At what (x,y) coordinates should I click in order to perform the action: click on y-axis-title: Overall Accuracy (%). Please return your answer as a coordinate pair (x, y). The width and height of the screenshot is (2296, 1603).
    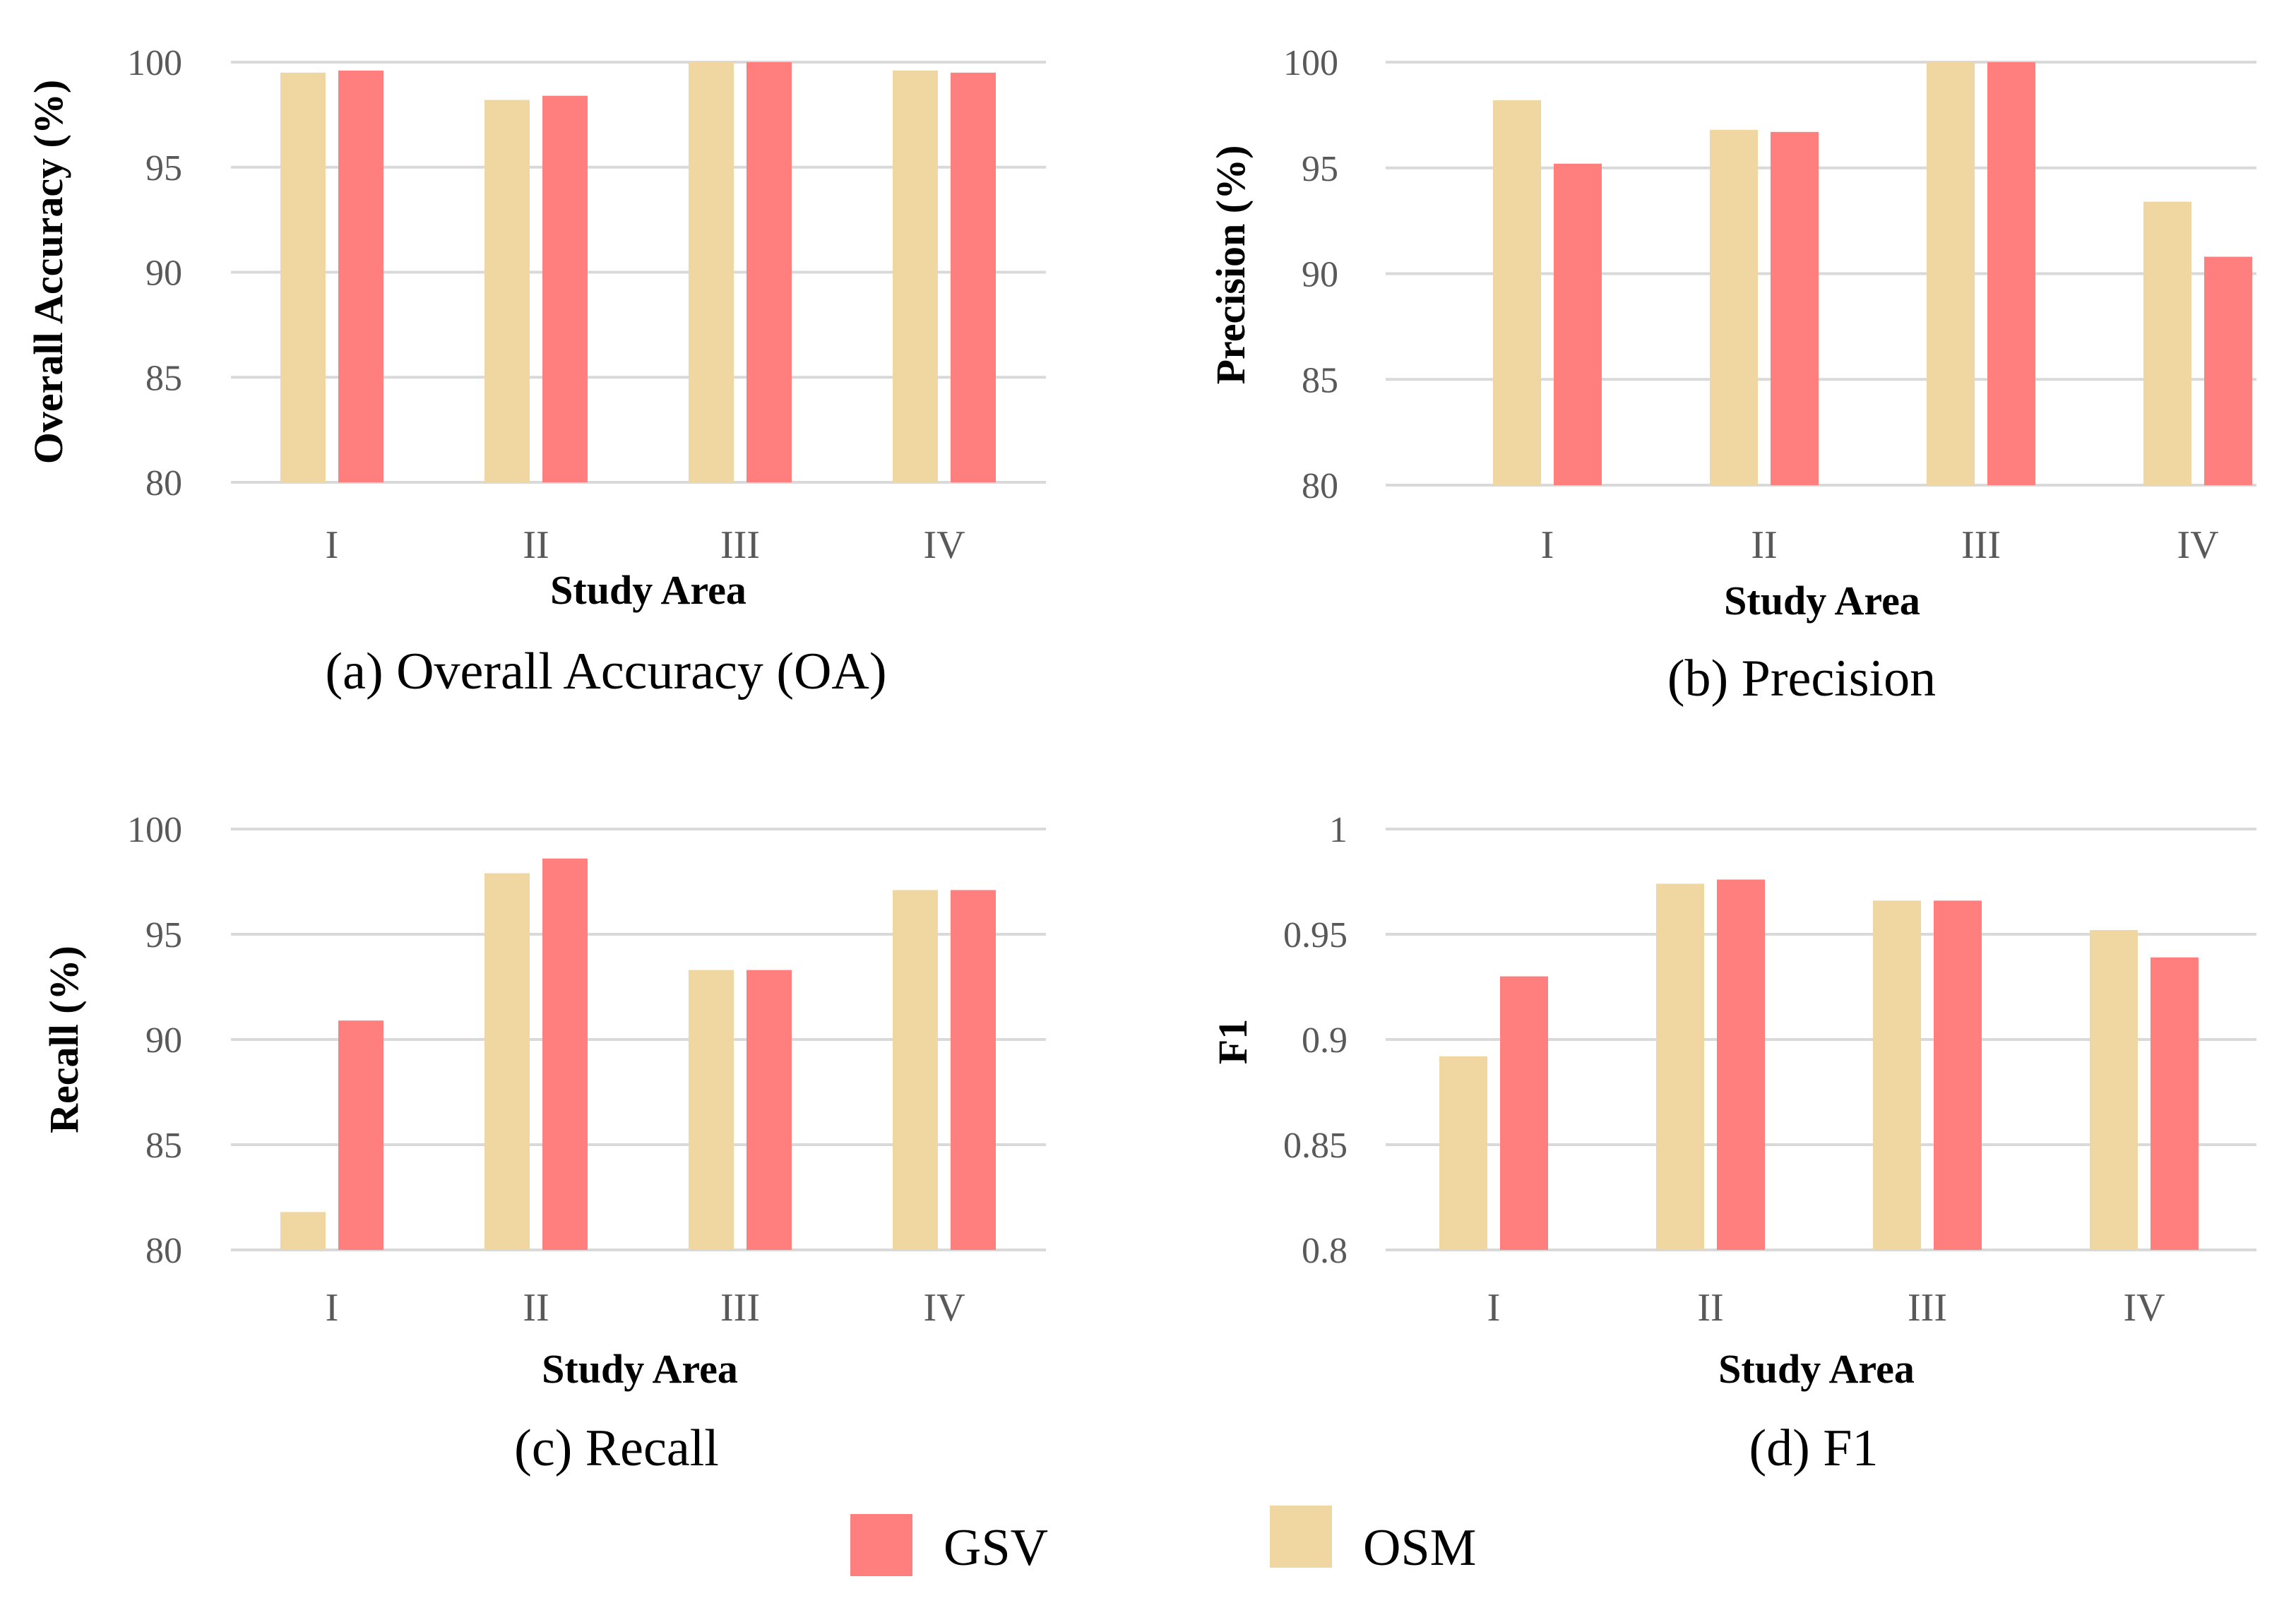
    Looking at the image, I should click on (48, 272).